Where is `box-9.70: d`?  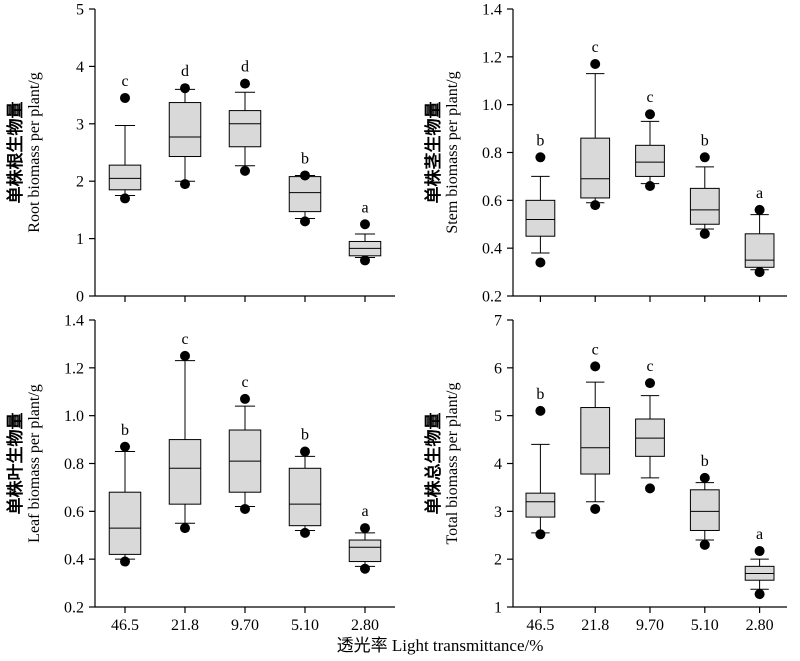
box-9.70: d is located at coordinates (245, 117).